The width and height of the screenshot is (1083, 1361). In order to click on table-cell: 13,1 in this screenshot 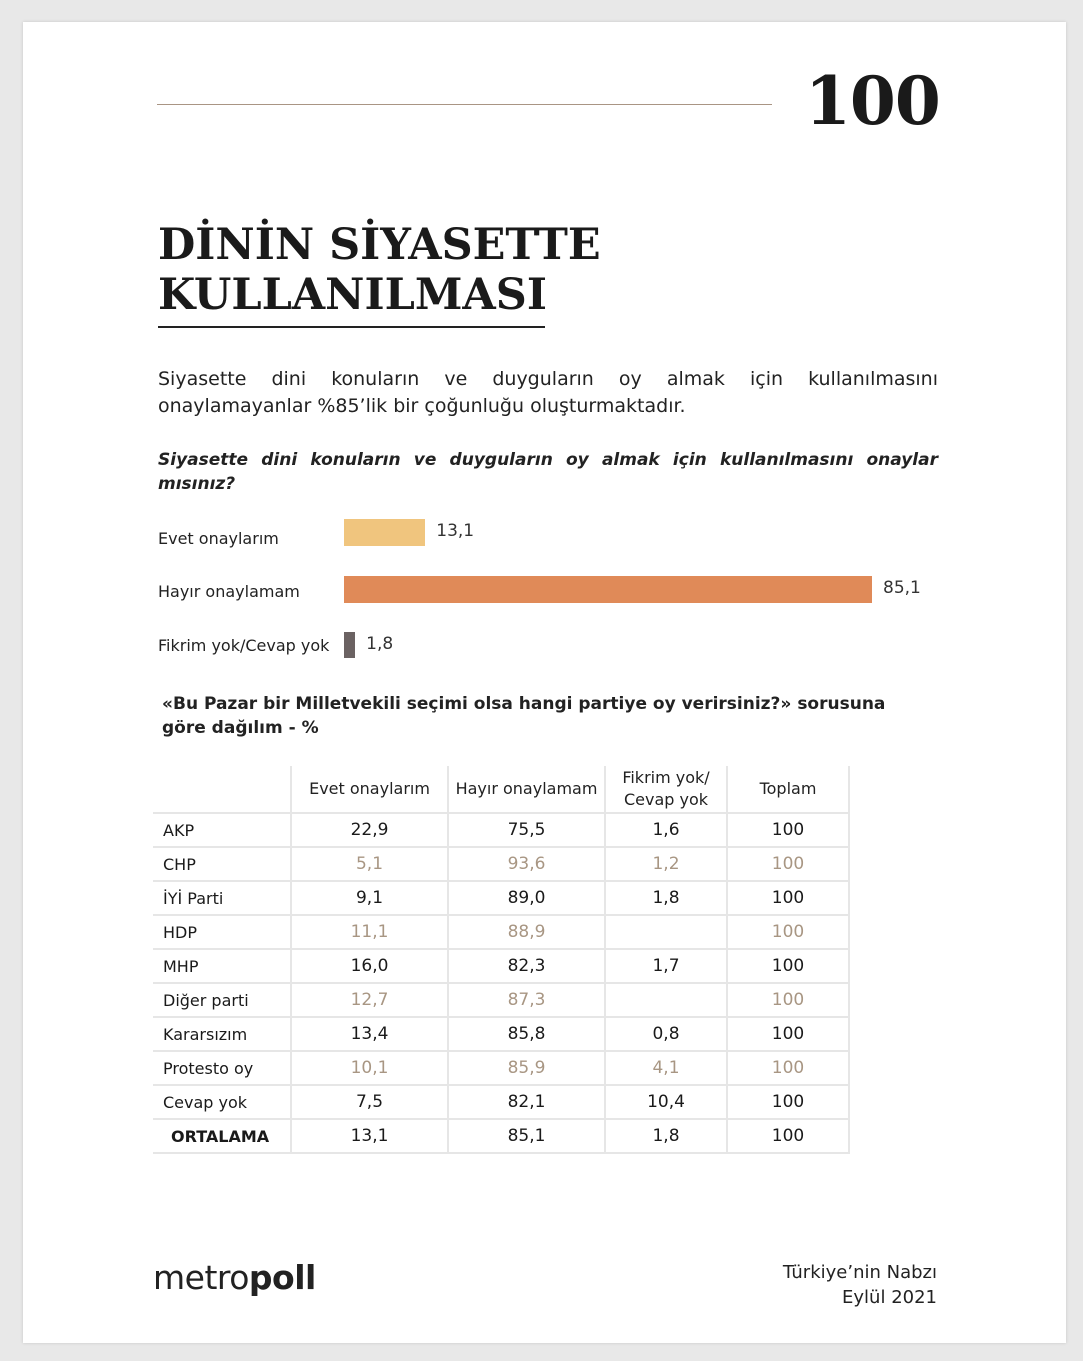, I will do `click(369, 1136)`.